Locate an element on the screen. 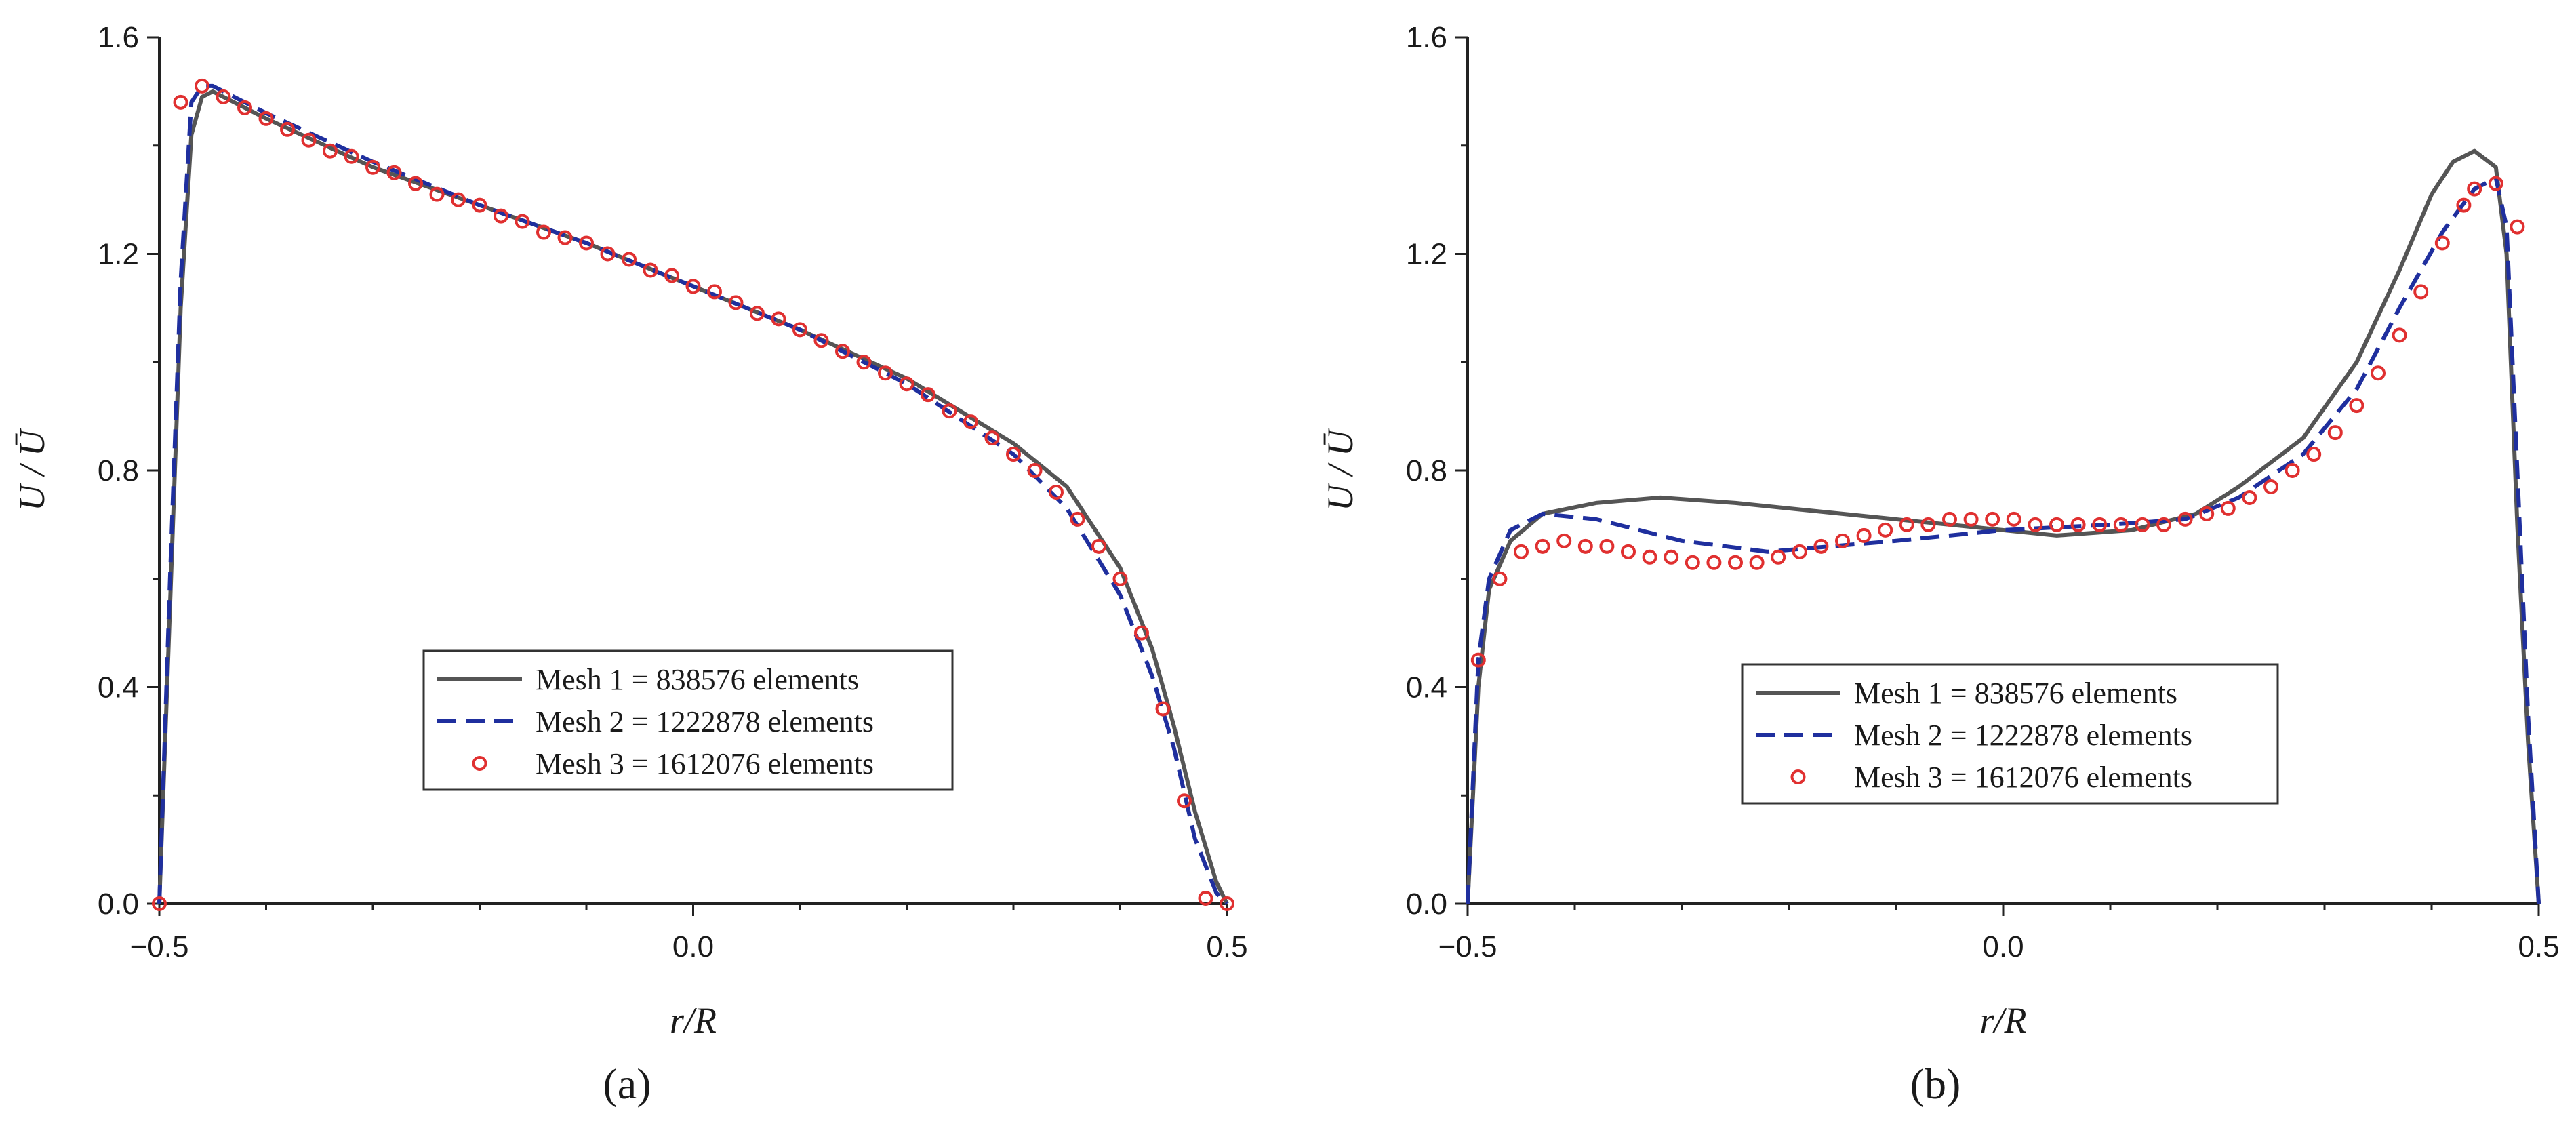 The width and height of the screenshot is (2576, 1122). y-tick-label: 0.8 is located at coordinates (118, 470).